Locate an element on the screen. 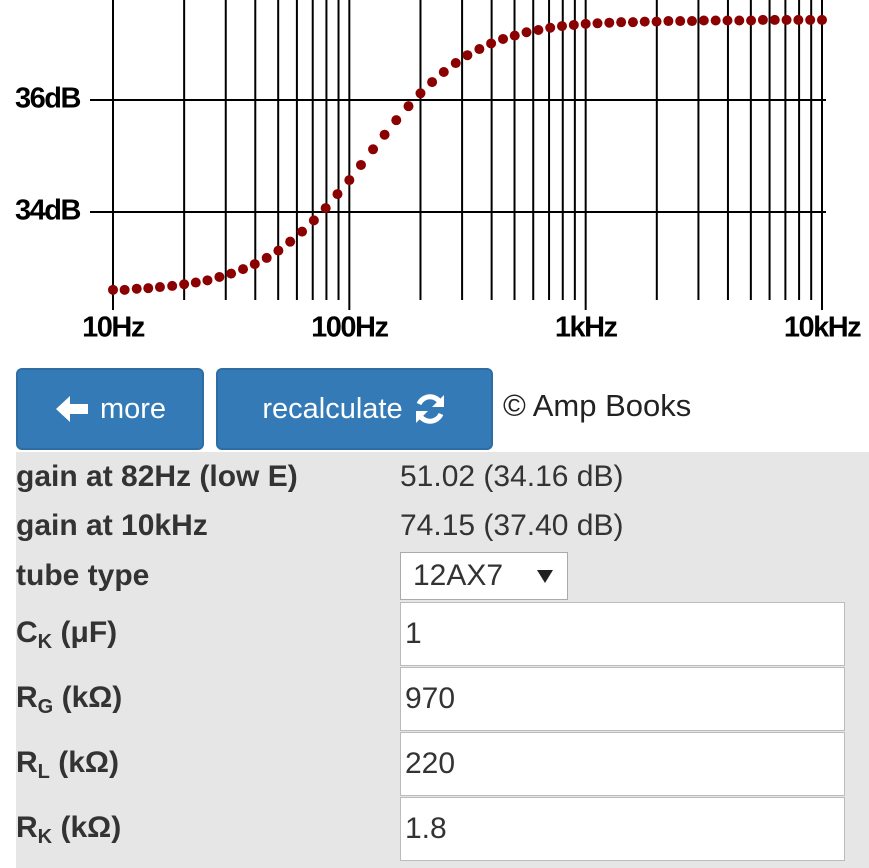  copyright: © Amp Books is located at coordinates (597, 405).